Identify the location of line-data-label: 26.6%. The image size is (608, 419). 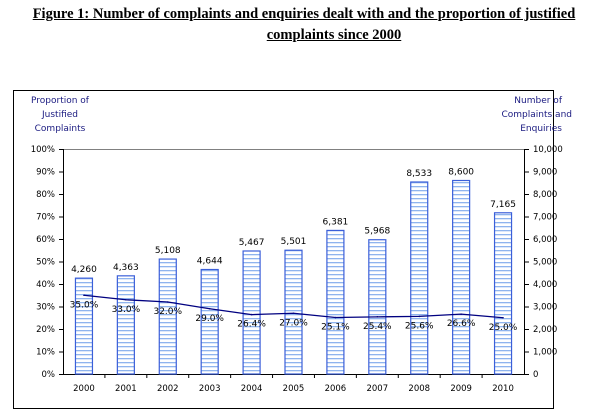
(461, 324).